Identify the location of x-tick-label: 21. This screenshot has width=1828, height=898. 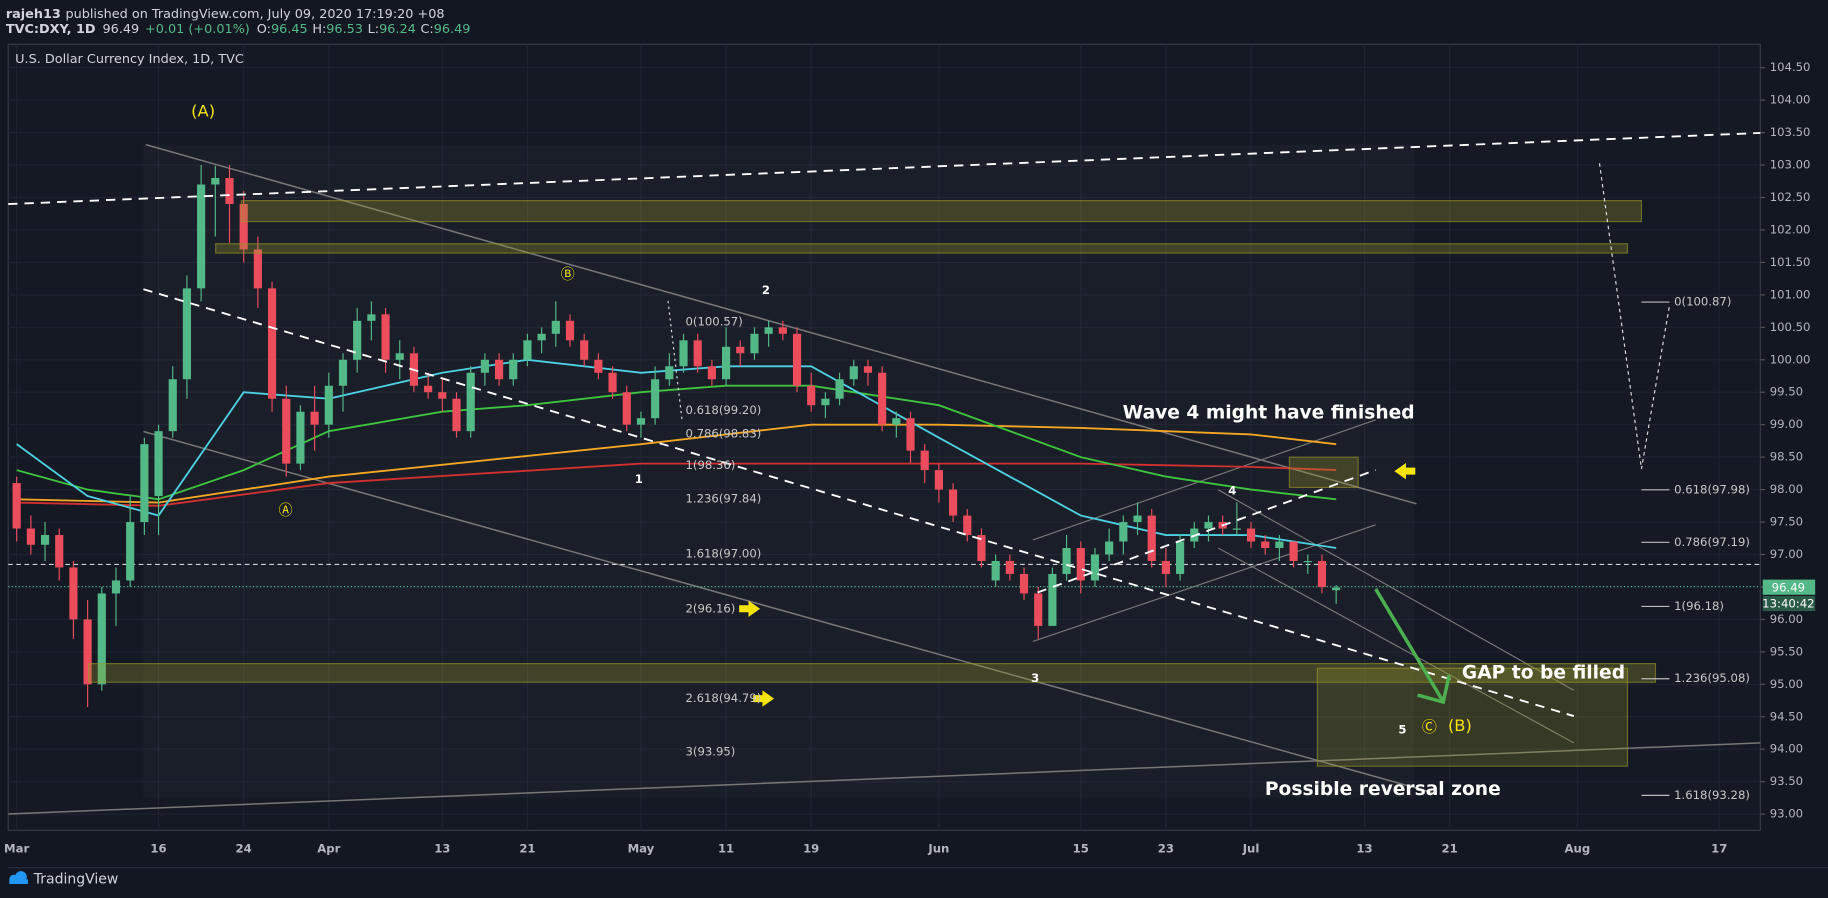
(1450, 849).